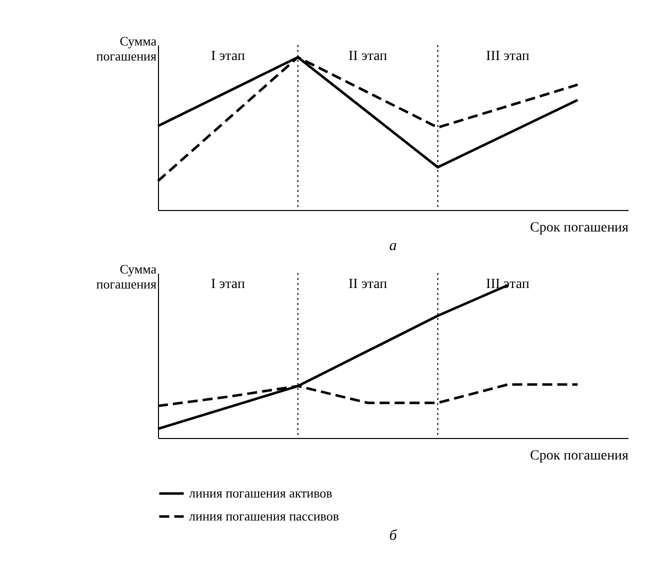 This screenshot has width=665, height=561. I want to click on text: б, so click(393, 536).